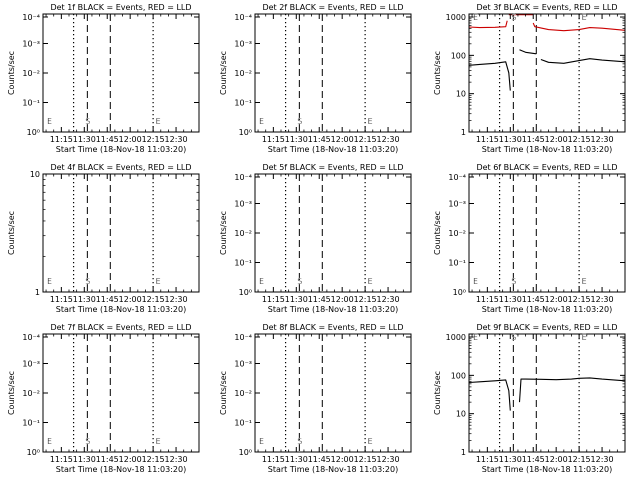 The width and height of the screenshot is (640, 480). Describe the element at coordinates (546, 167) in the screenshot. I see `panel-title: Det 6f BLACK = Events, RED = LLD` at that location.